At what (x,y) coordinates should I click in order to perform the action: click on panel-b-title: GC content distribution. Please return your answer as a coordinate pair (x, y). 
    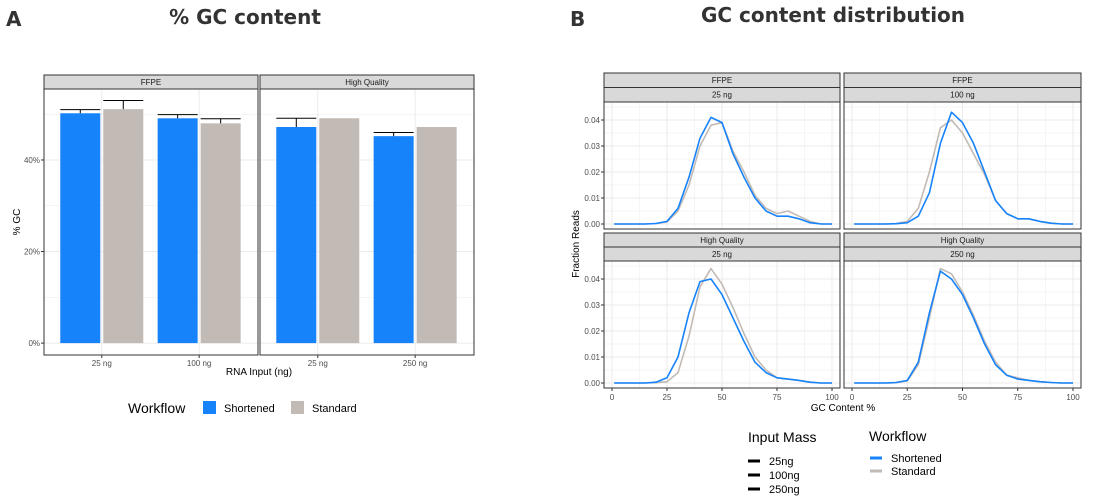
    Looking at the image, I should click on (833, 15).